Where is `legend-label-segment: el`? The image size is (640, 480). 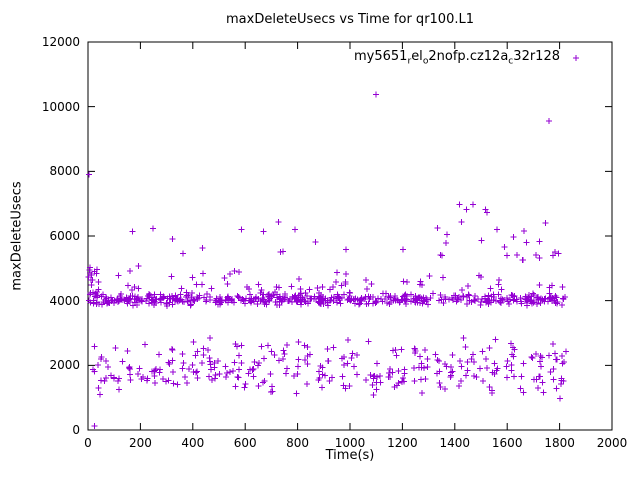
legend-label-segment: el is located at coordinates (417, 56).